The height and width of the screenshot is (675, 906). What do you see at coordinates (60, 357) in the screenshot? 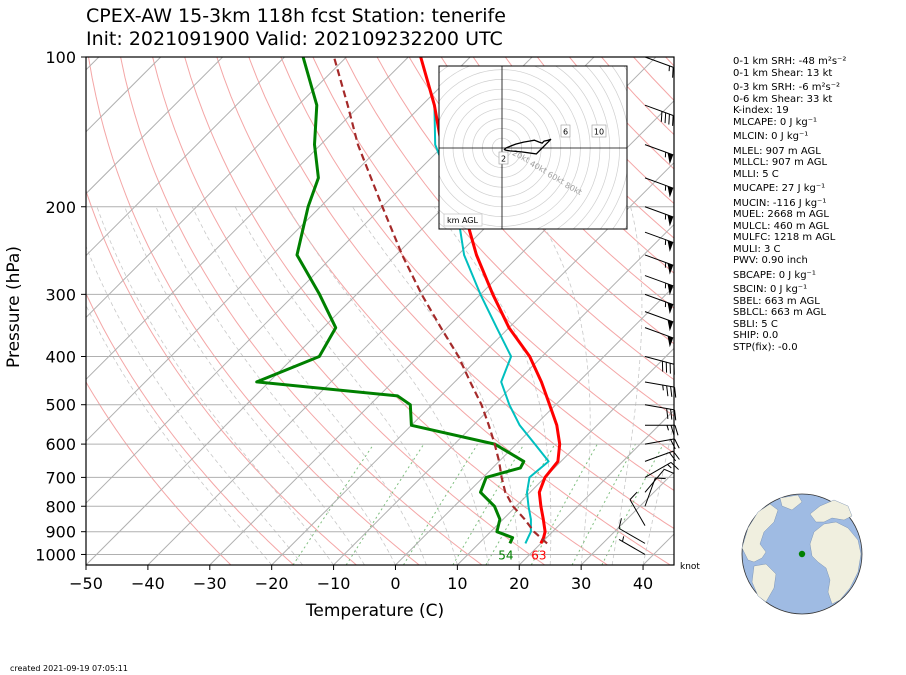
I see `y-tick-label: 400` at bounding box center [60, 357].